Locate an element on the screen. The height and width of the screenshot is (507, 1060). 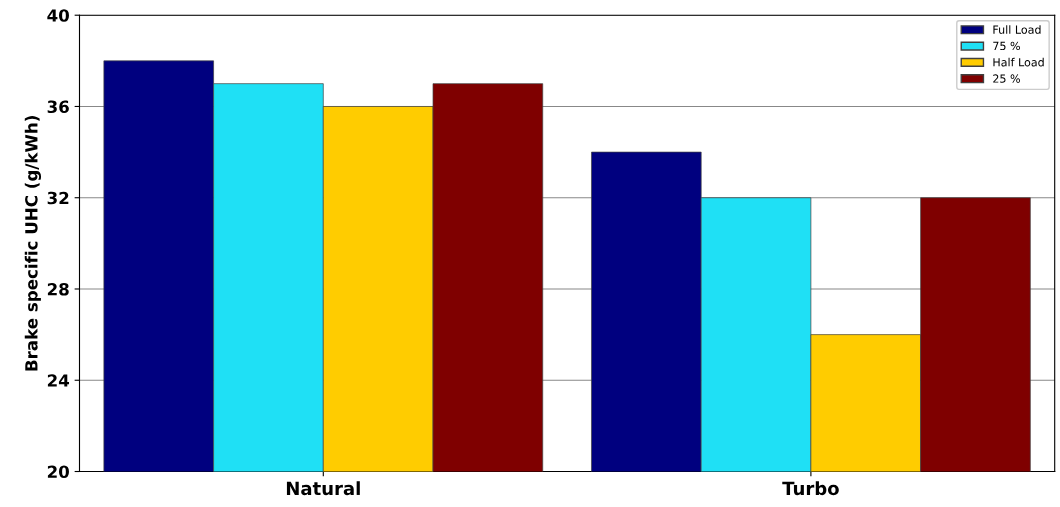
y-tick-label: 20 is located at coordinates (58, 472).